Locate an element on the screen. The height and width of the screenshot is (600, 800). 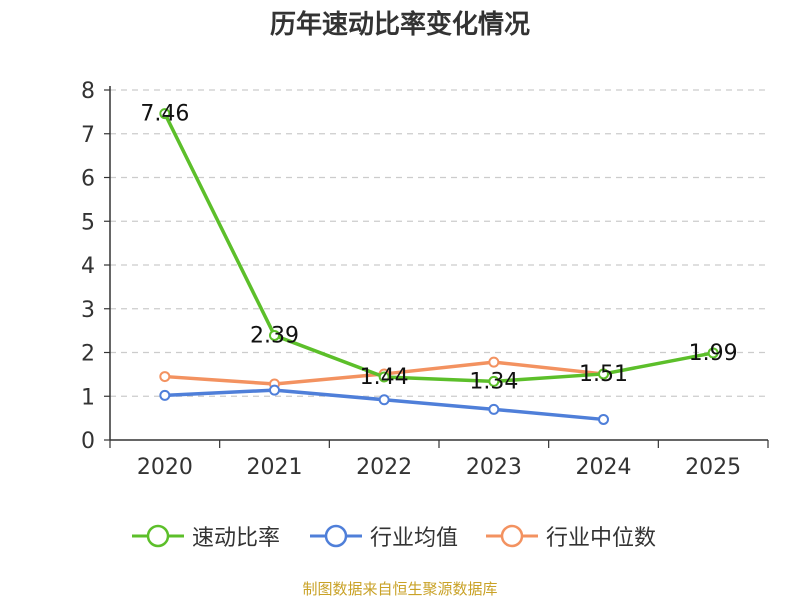
legend-item-0: 速动比率 is located at coordinates (206, 536).